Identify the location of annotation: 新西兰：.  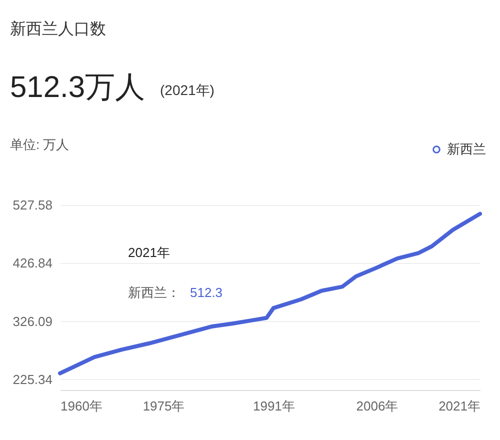
(154, 292).